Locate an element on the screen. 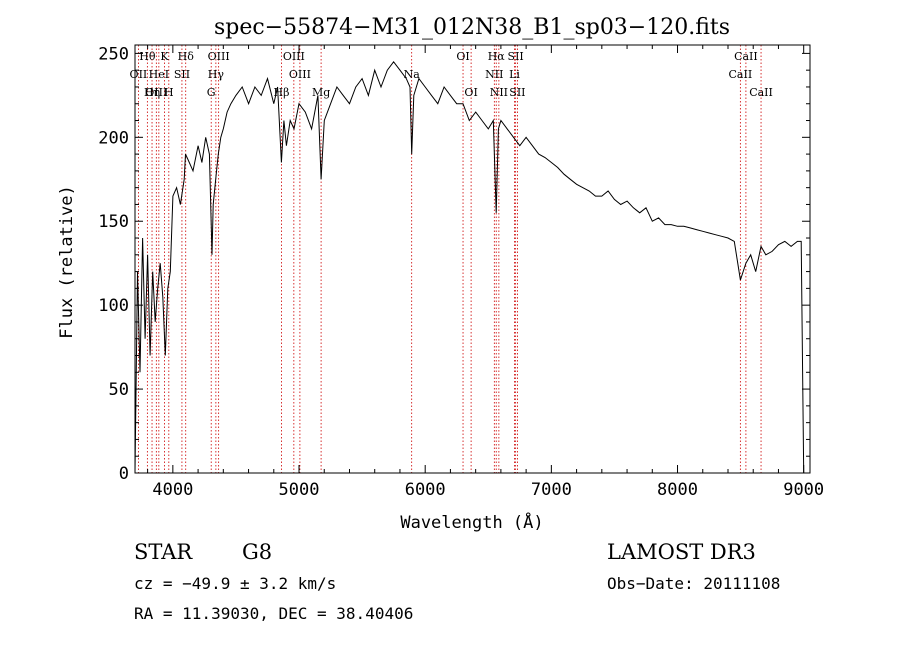  y-tick-label: 200 is located at coordinates (113, 138).